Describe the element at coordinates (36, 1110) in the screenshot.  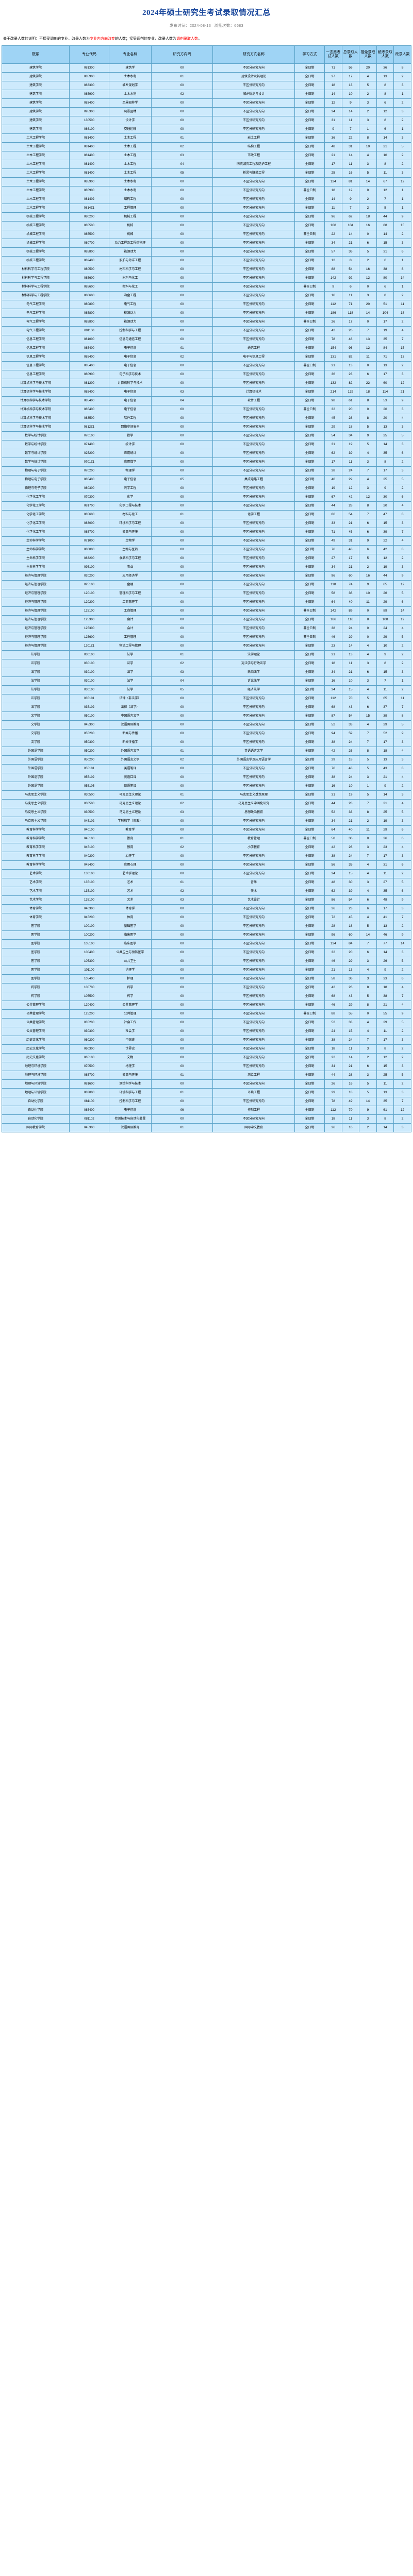
I see `cell-department: 自动化学院` at that location.